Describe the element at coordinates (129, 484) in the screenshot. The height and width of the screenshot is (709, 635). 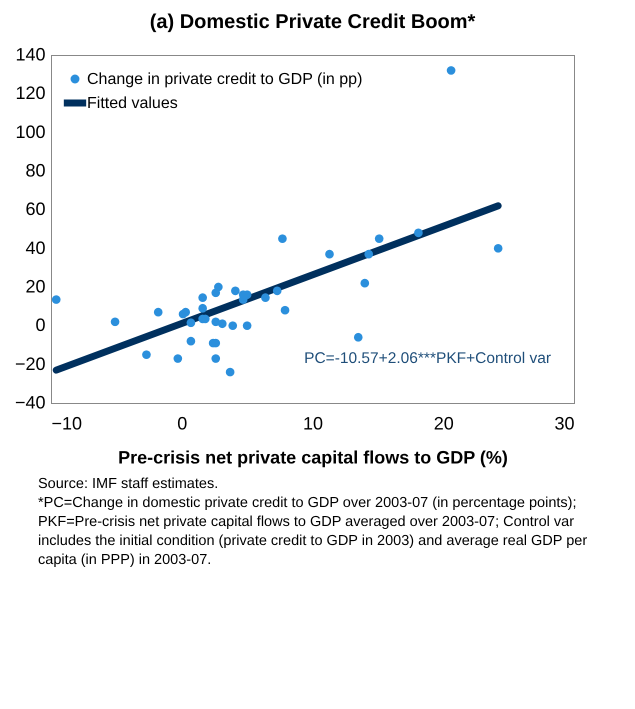
I see `source-note: Source: IMF staff estimates.` at that location.